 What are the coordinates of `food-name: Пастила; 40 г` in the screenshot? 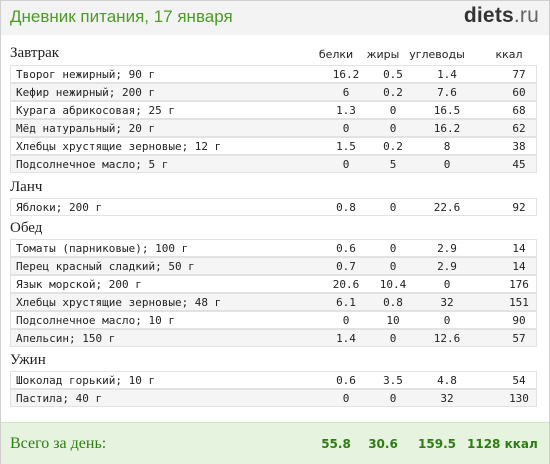 It's located at (59, 398).